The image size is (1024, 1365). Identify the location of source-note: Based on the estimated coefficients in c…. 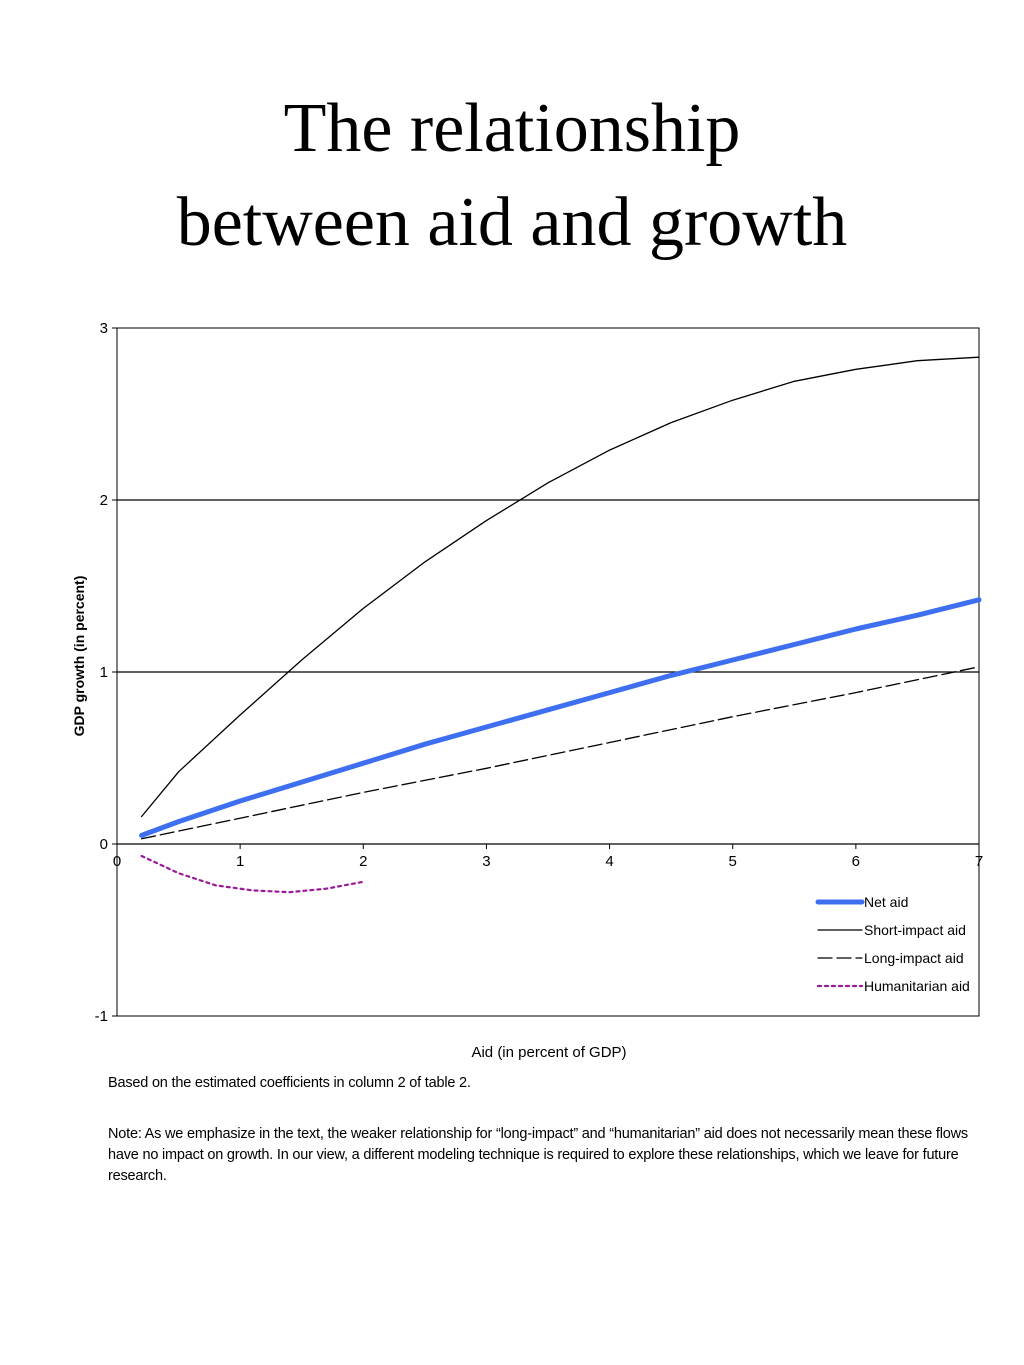
(289, 1083).